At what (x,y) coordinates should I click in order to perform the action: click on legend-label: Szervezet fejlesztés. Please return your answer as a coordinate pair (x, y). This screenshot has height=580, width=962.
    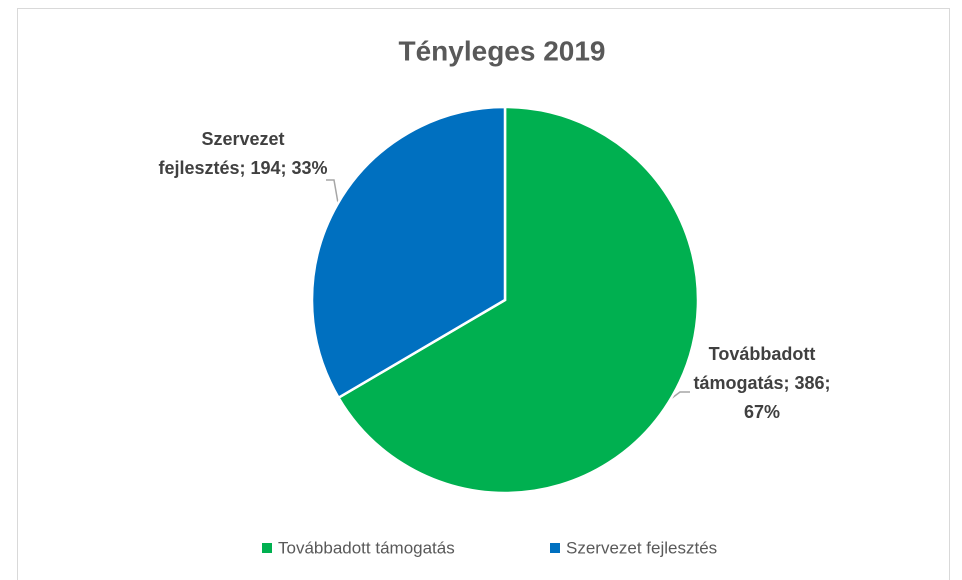
    Looking at the image, I should click on (641, 547).